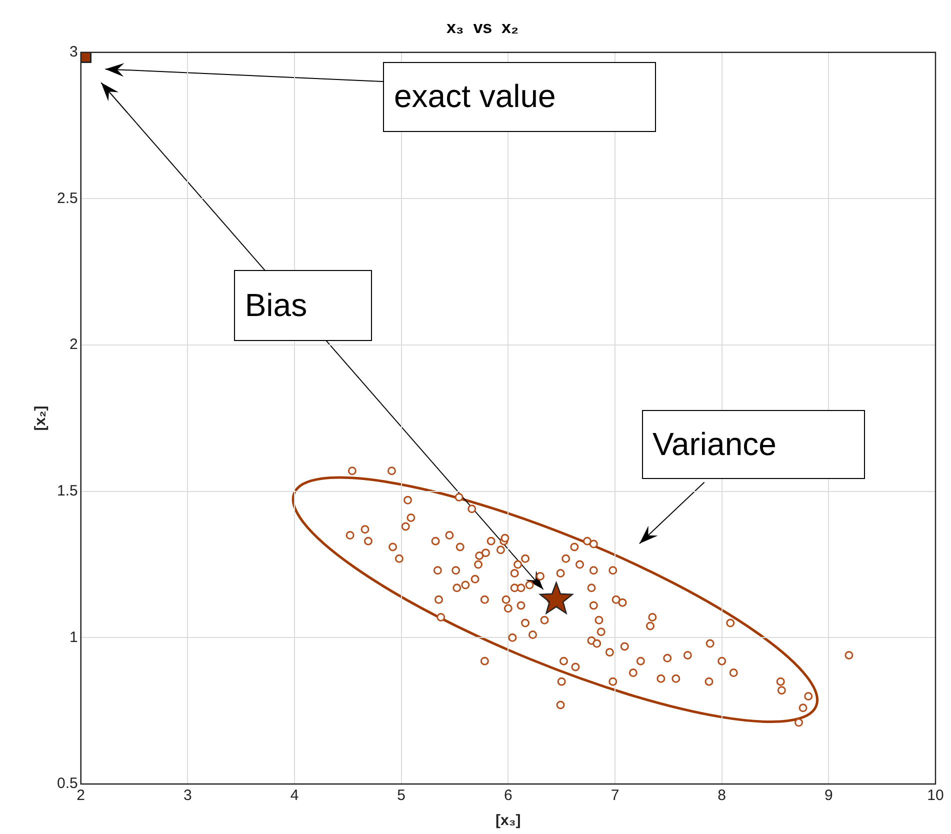  What do you see at coordinates (615, 795) in the screenshot?
I see `x-tick-label: 7` at bounding box center [615, 795].